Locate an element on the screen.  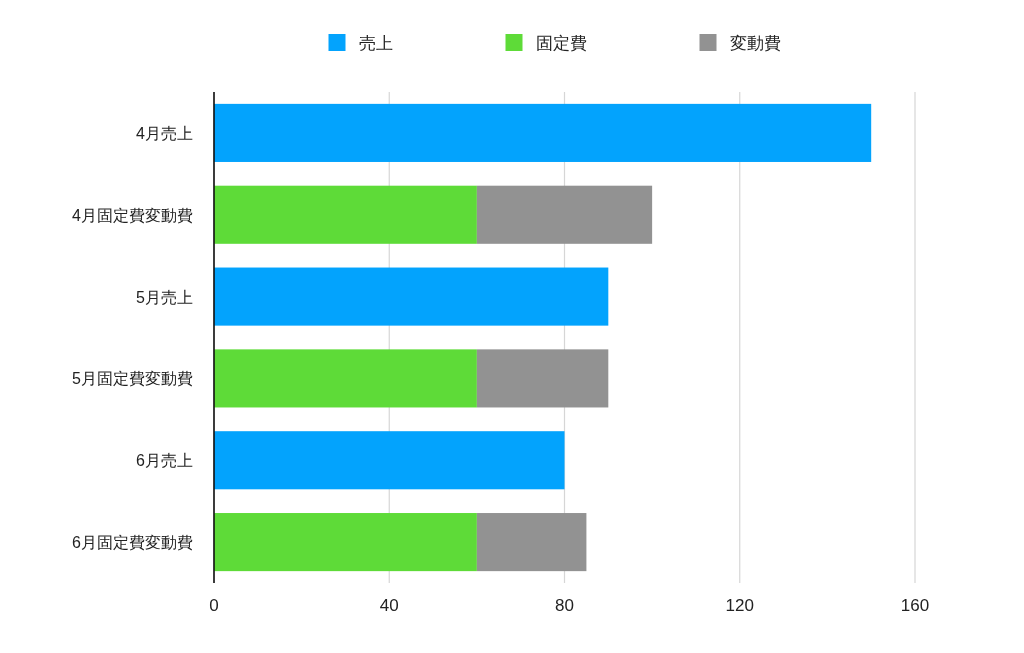
y-tick-label: 5月売上 is located at coordinates (164, 297).